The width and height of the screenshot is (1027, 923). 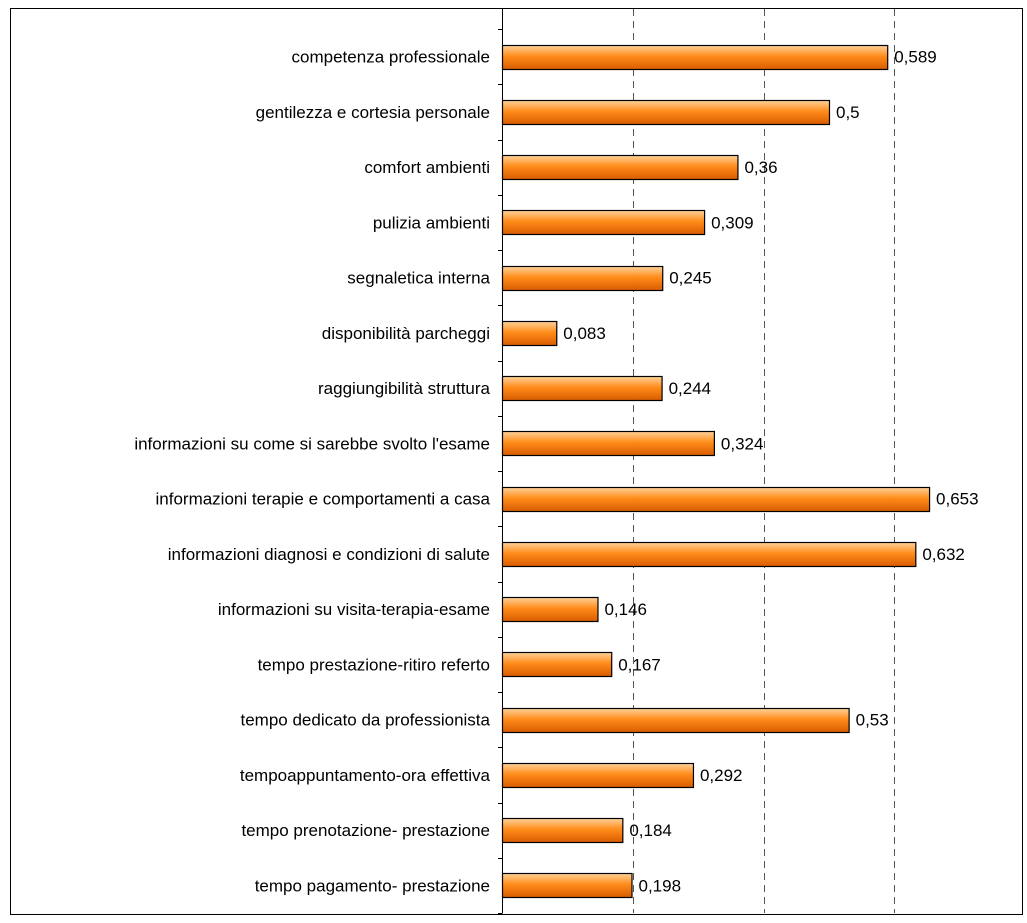 I want to click on value-label-10: 0,632, so click(x=943, y=554).